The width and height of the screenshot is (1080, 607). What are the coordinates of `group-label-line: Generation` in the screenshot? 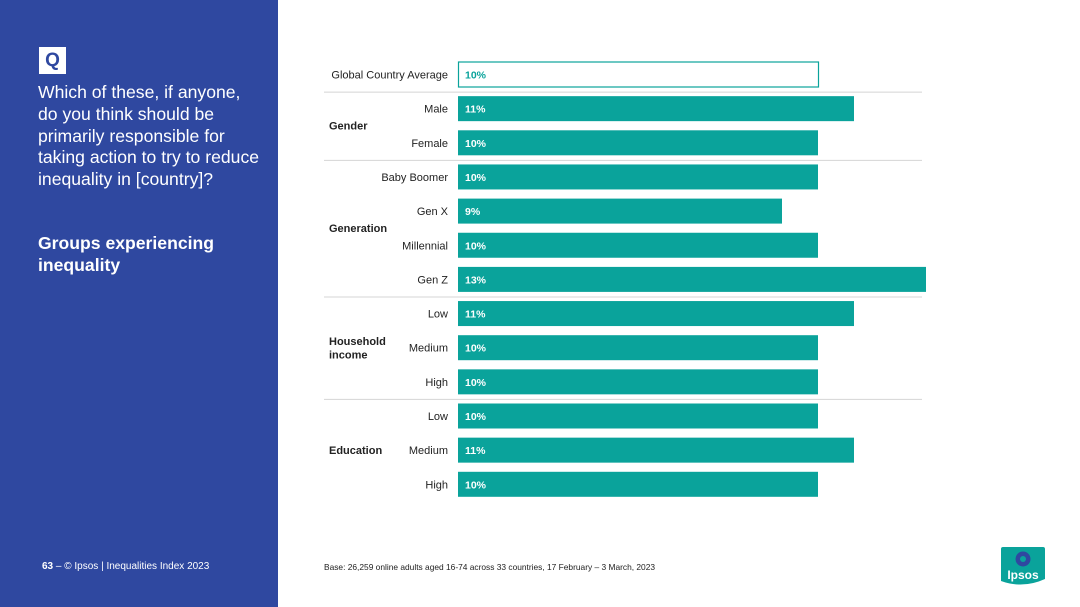 It's located at (358, 229).